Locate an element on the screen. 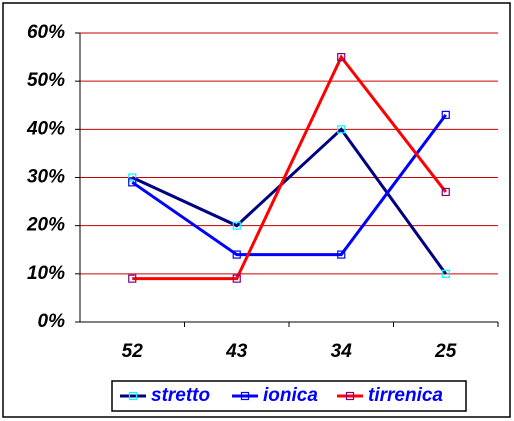 The height and width of the screenshot is (421, 514). legend-label: tirrenica is located at coordinates (405, 395).